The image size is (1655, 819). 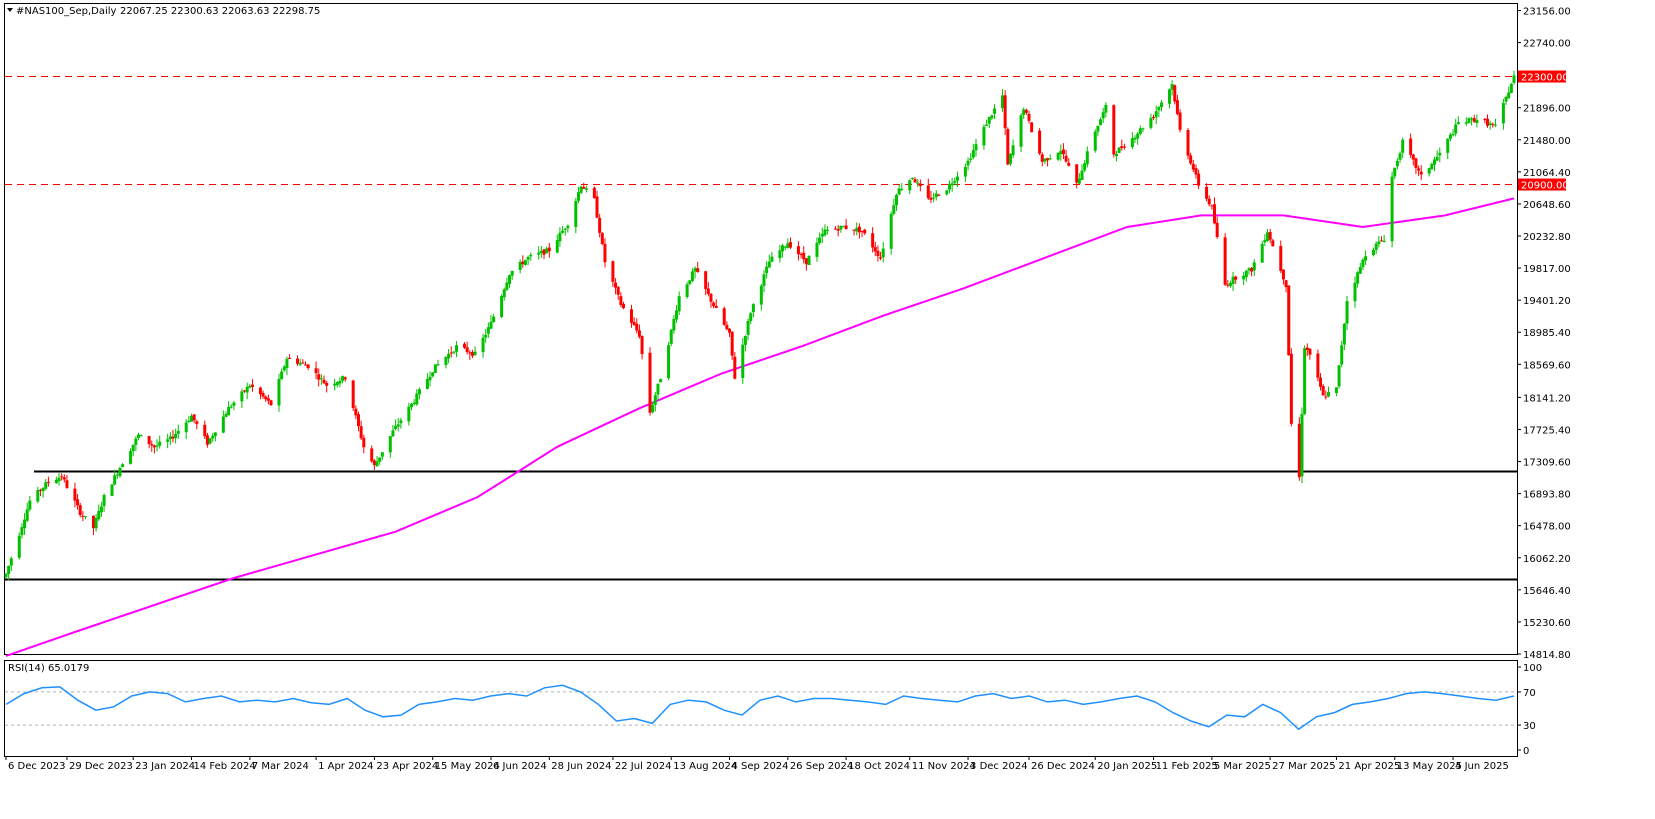 What do you see at coordinates (220, 11) in the screenshot?
I see `ohlc-values: 22067.25 22300.63 22063.63 22298.75` at bounding box center [220, 11].